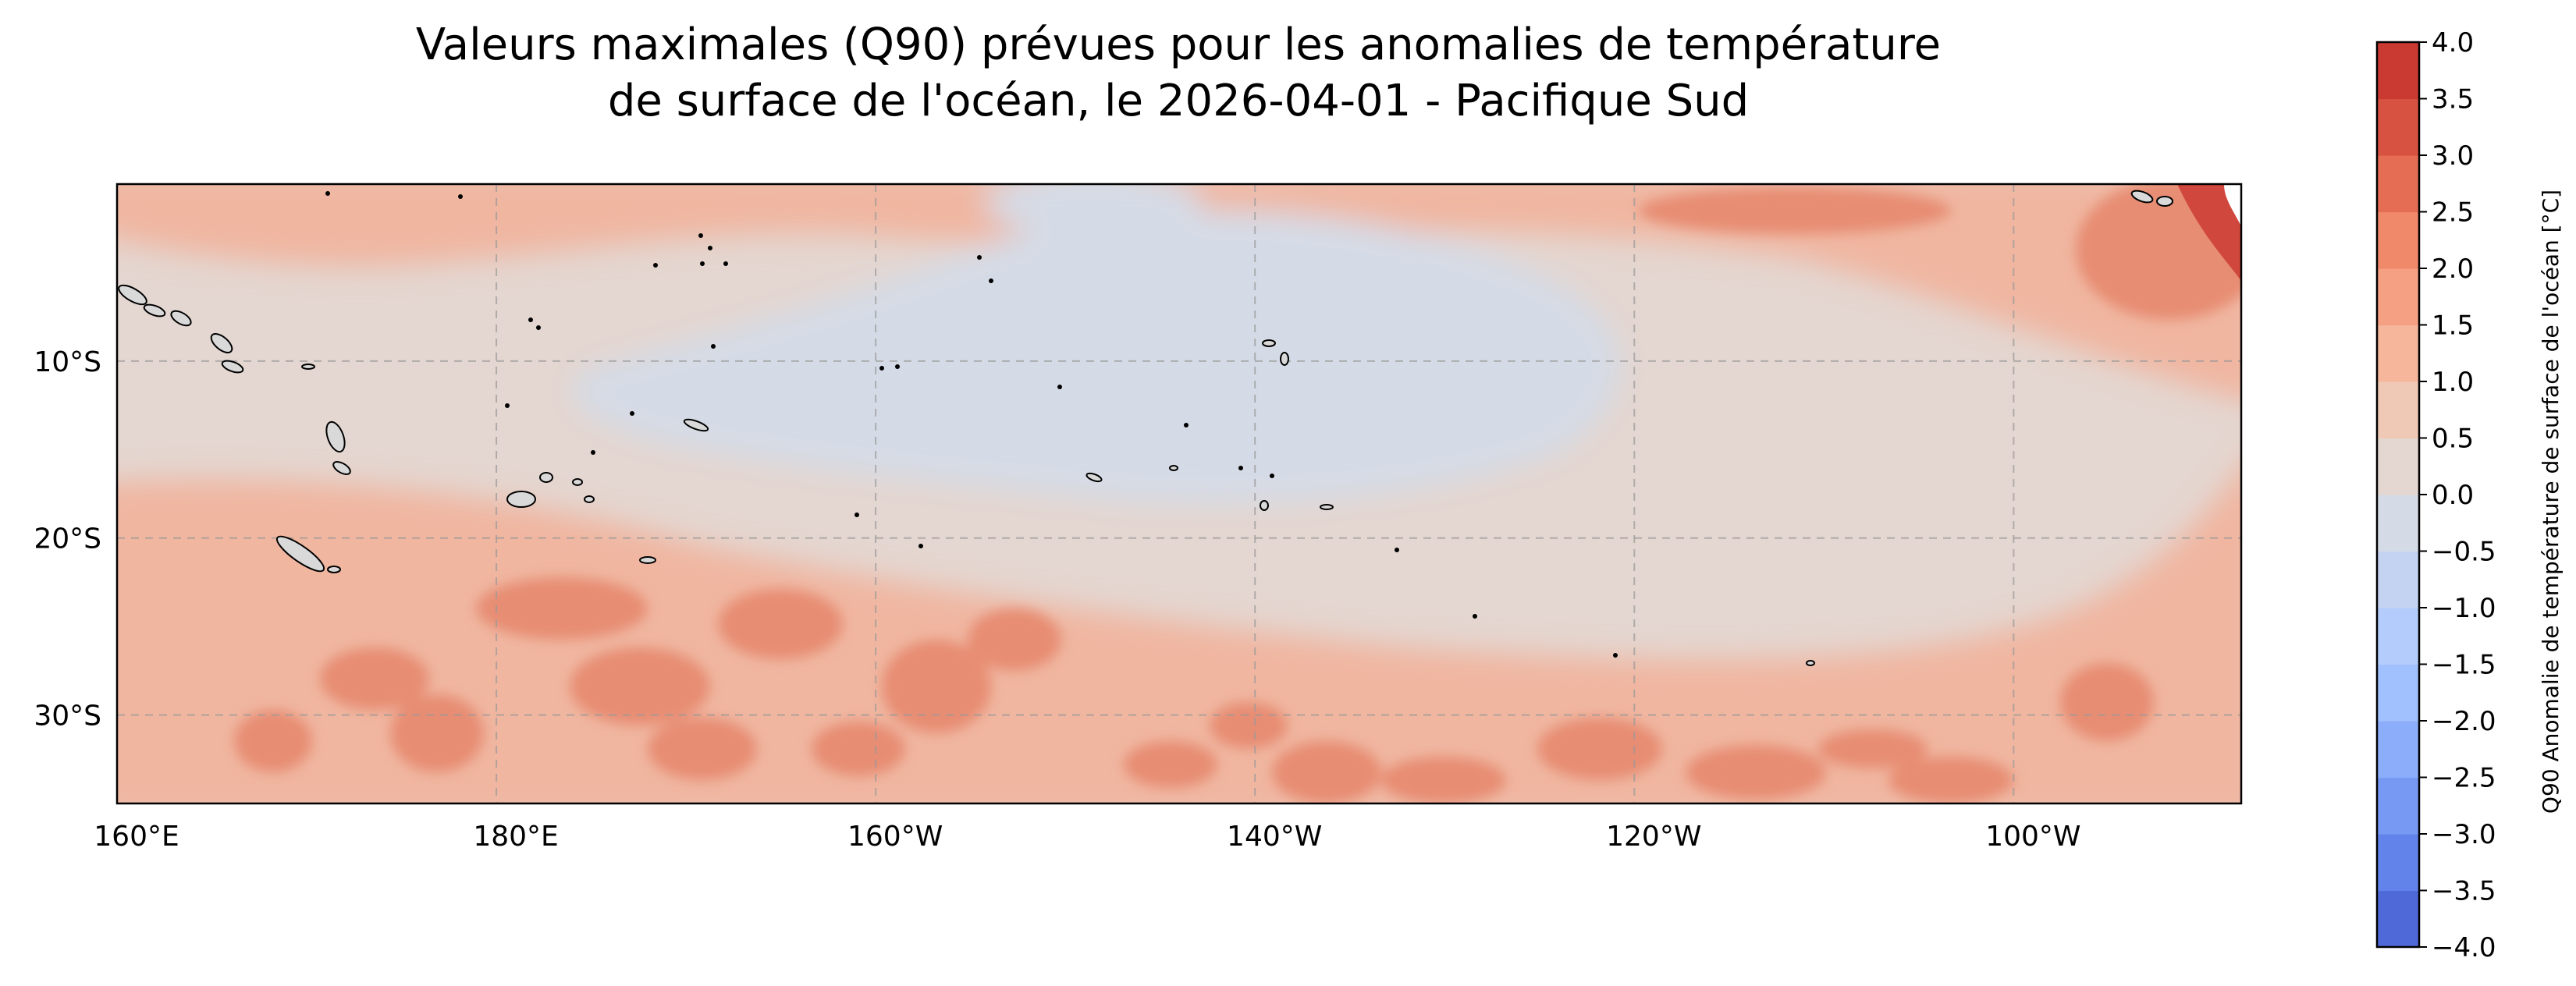  I want to click on latitude-ticks: 10°S 20°S 30°S, so click(68, 539).